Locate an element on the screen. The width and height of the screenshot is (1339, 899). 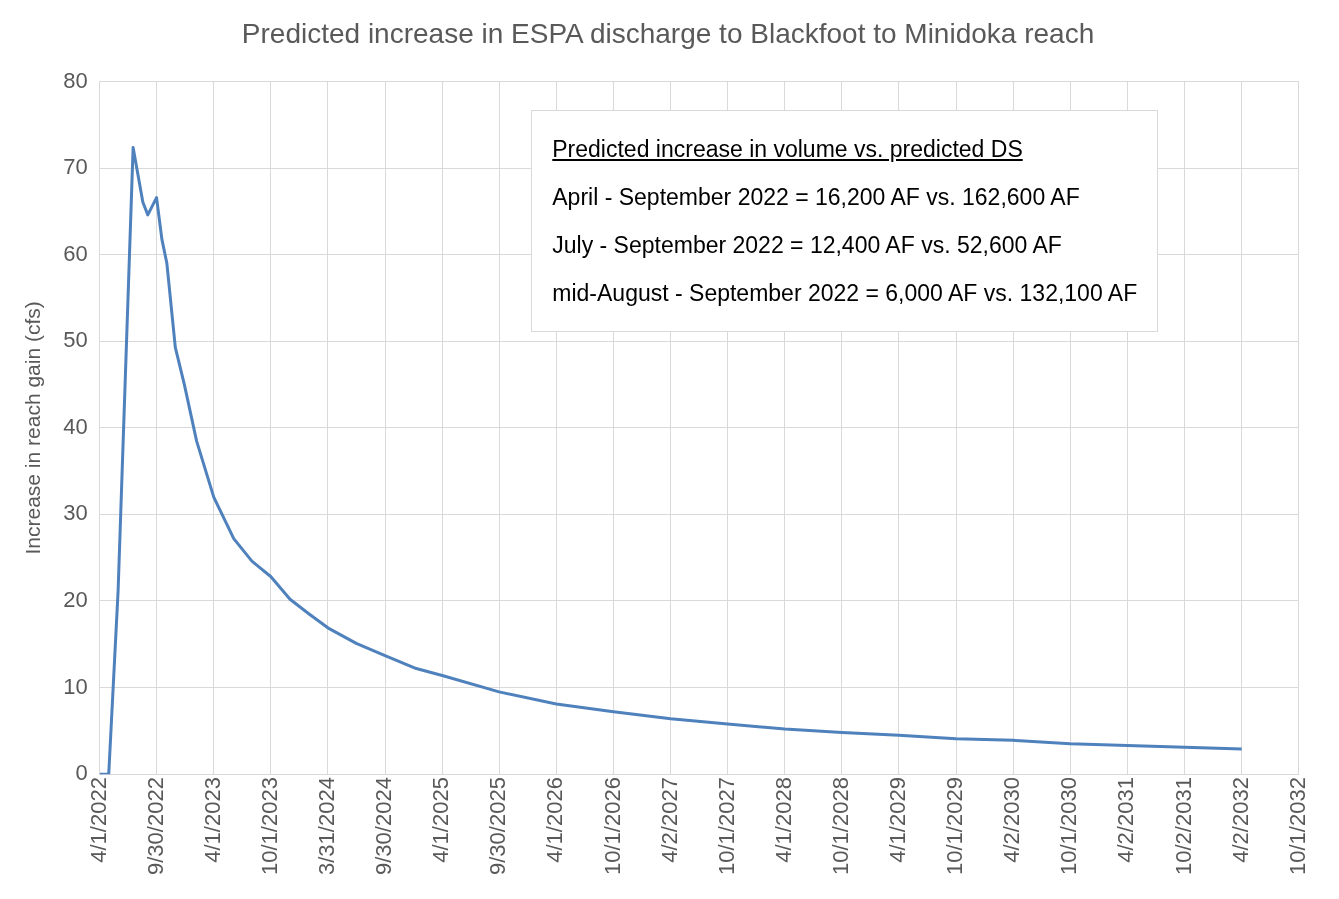
x-tick-label: 4/2/2031 is located at coordinates (1126, 820).